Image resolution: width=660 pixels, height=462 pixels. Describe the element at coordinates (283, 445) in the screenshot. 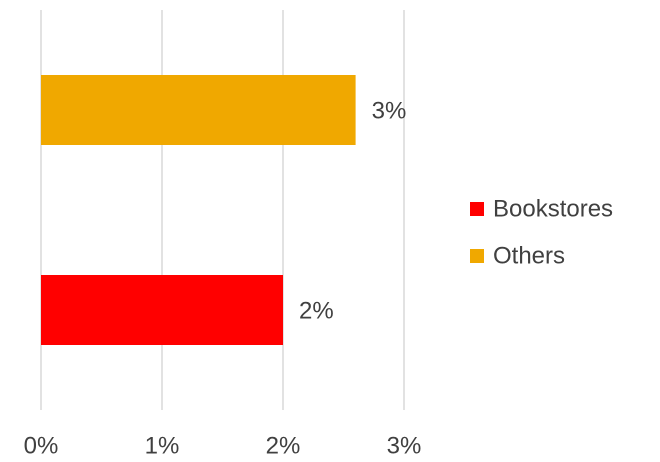

I see `x-tick-label: 2%` at that location.